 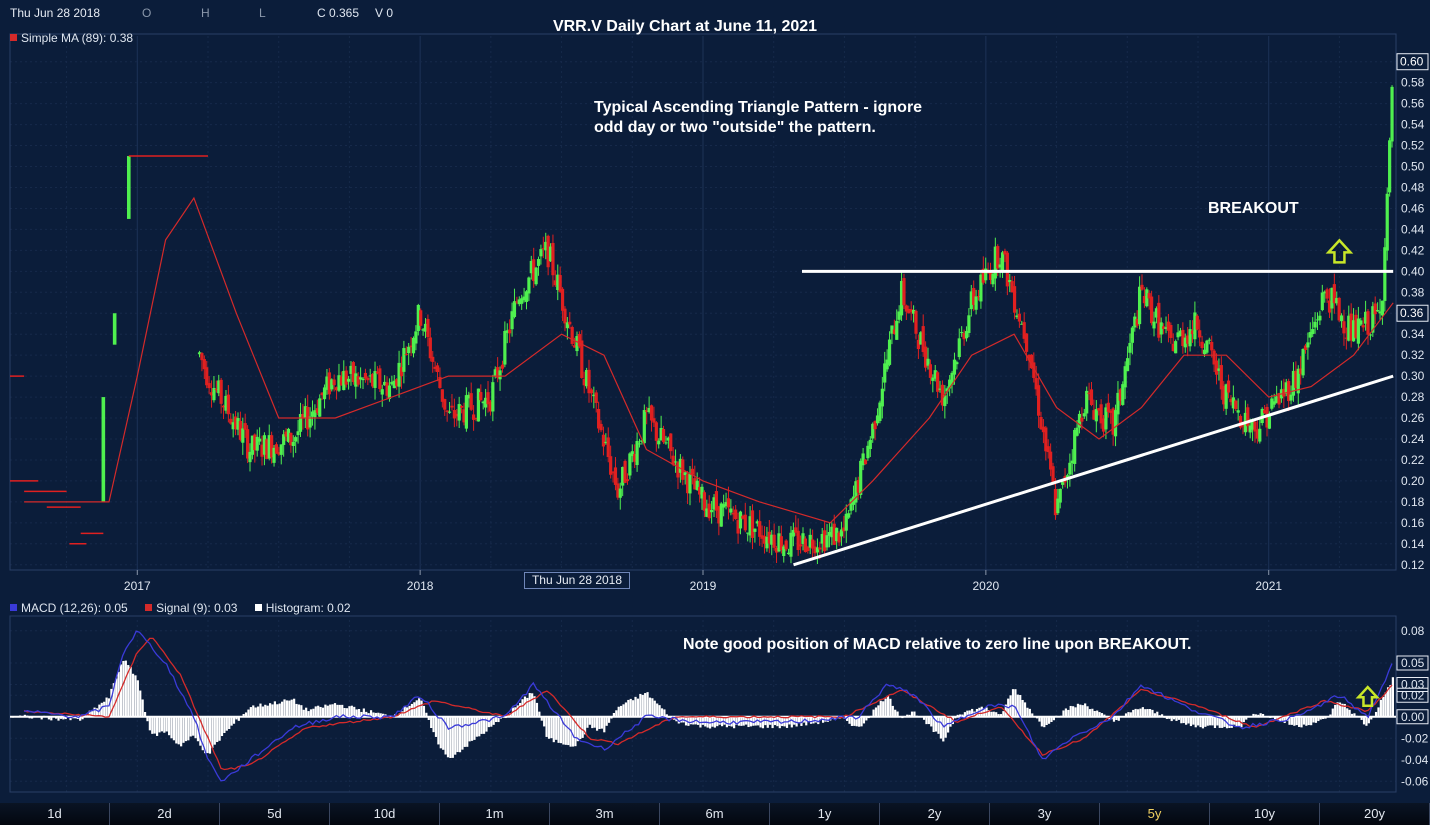 What do you see at coordinates (165, 814) in the screenshot?
I see `range-button-2d: 2d` at bounding box center [165, 814].